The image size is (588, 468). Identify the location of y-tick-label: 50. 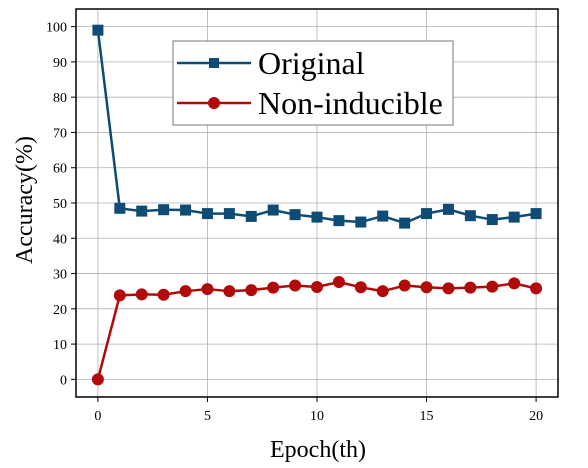
(60, 204).